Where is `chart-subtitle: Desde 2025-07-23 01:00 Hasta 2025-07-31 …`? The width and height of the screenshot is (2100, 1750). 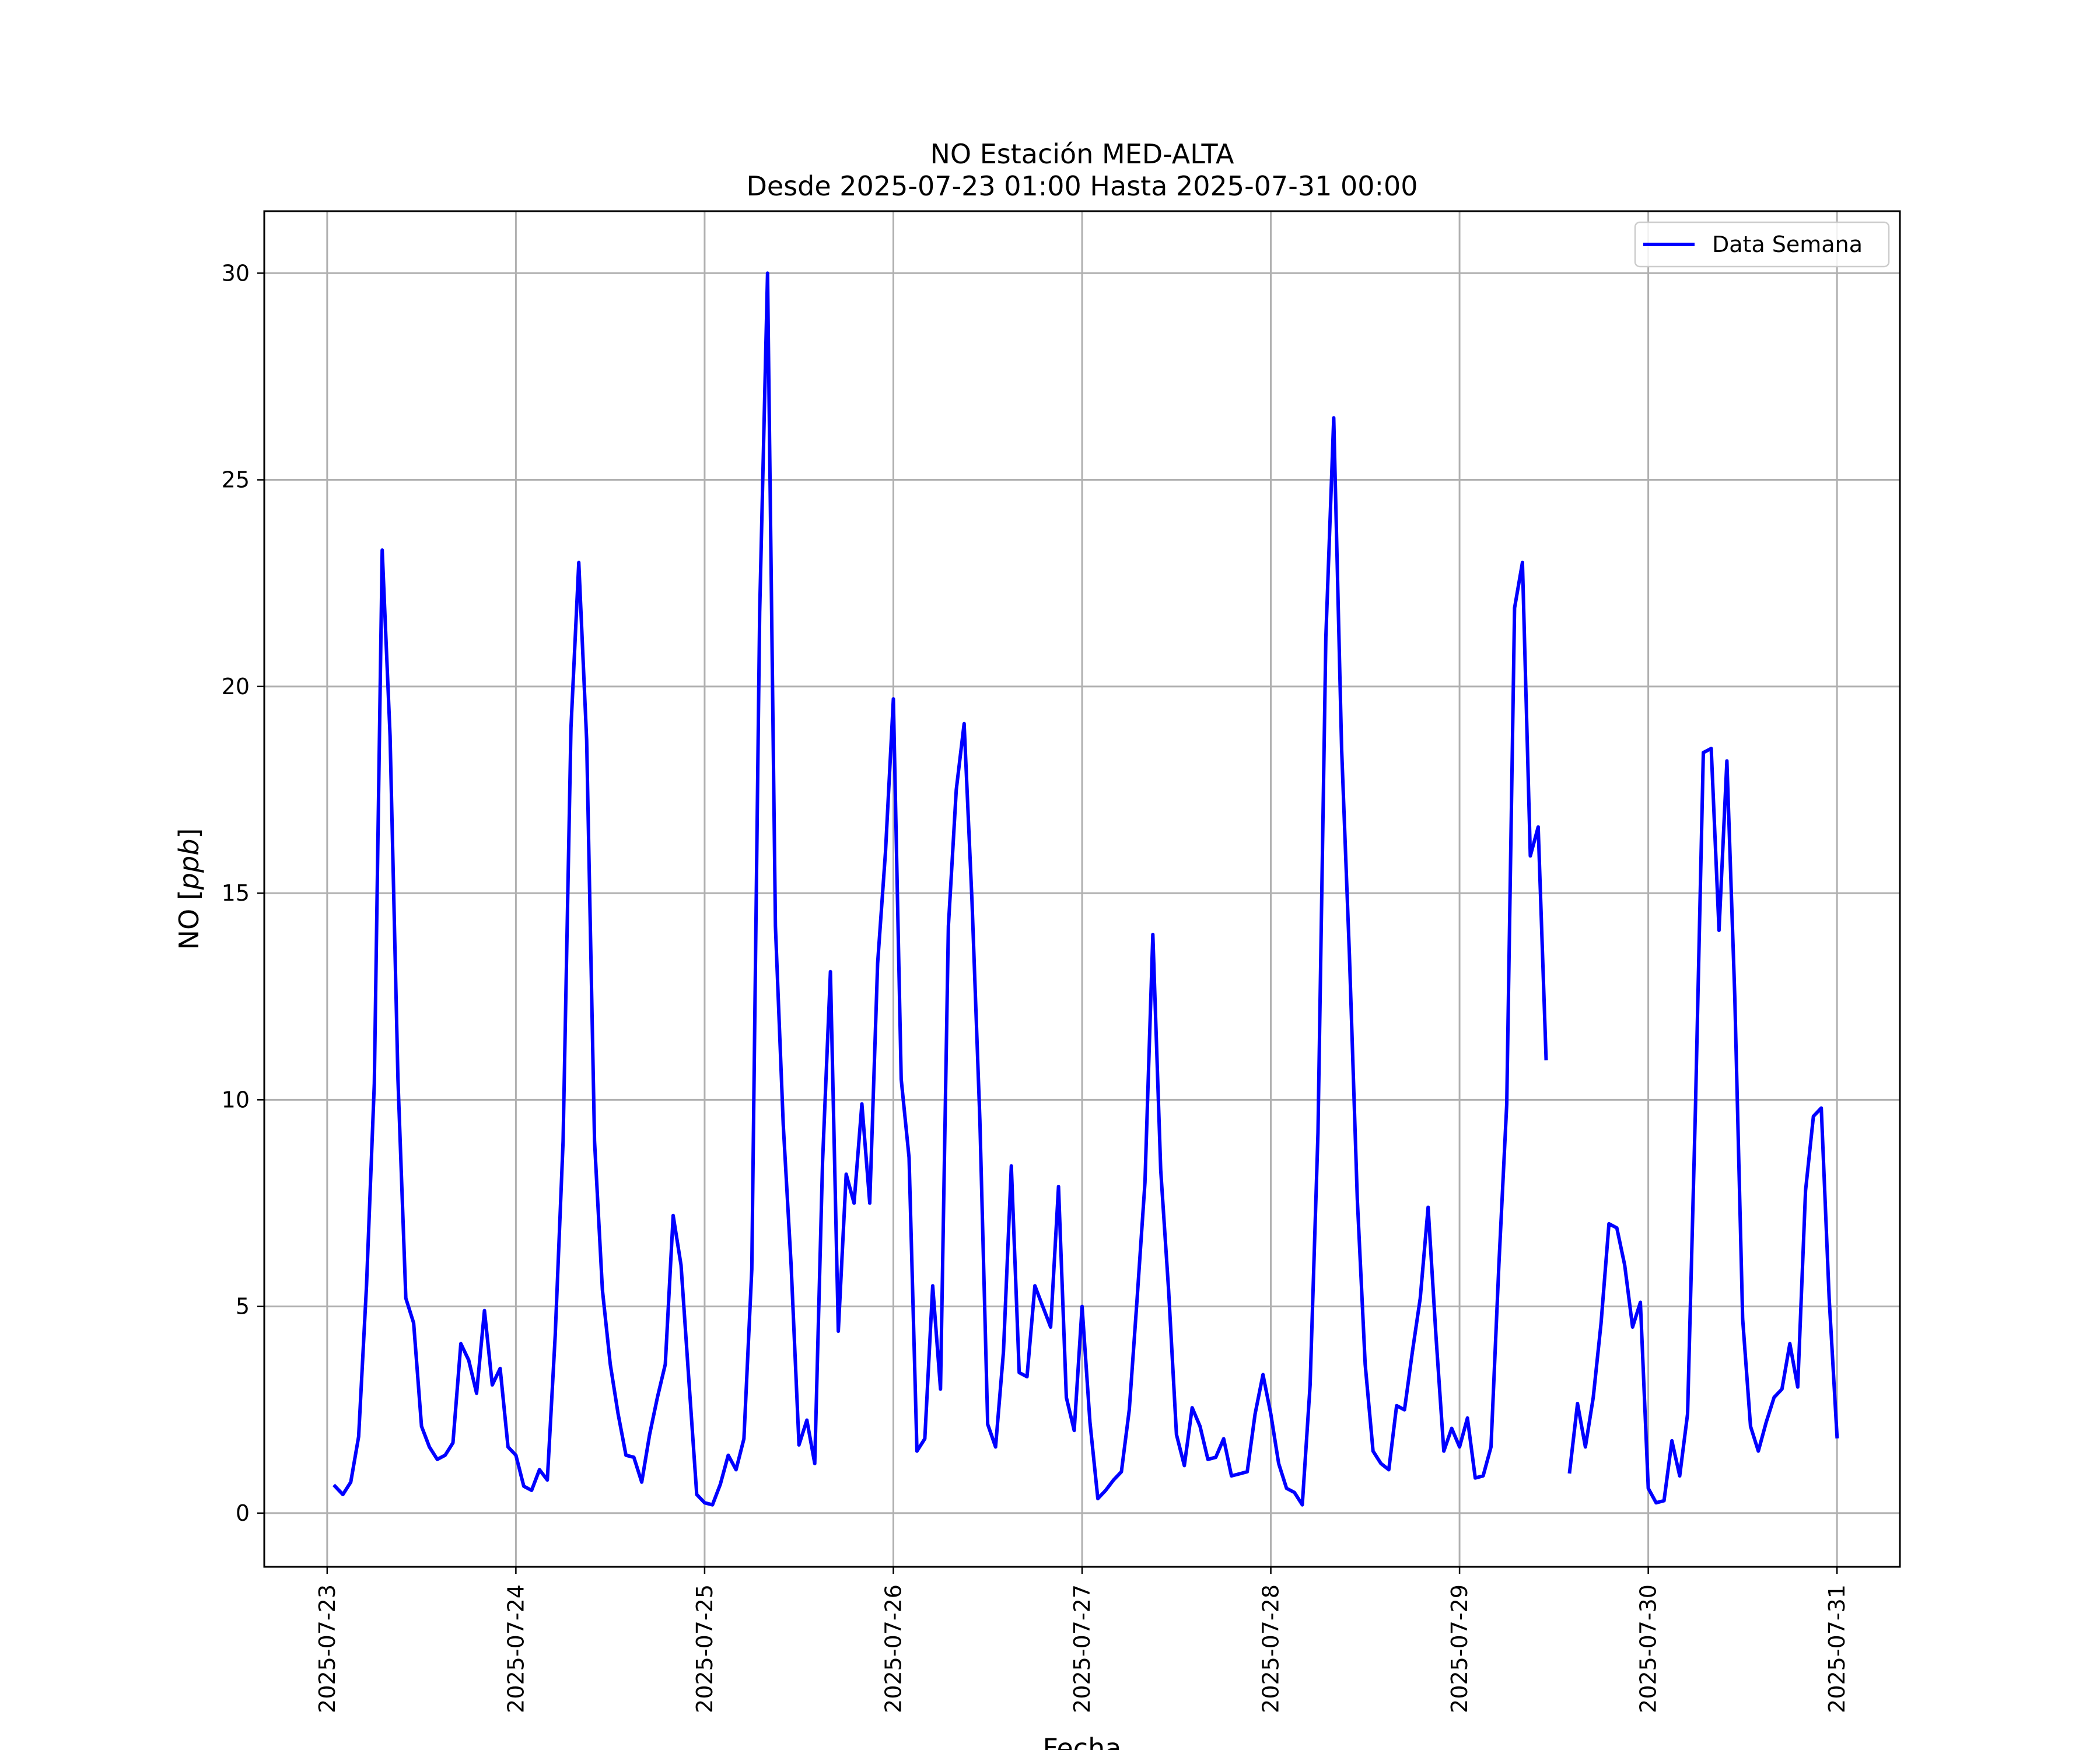
chart-subtitle: Desde 2025-07-23 01:00 Hasta 2025-07-31 … is located at coordinates (1082, 186).